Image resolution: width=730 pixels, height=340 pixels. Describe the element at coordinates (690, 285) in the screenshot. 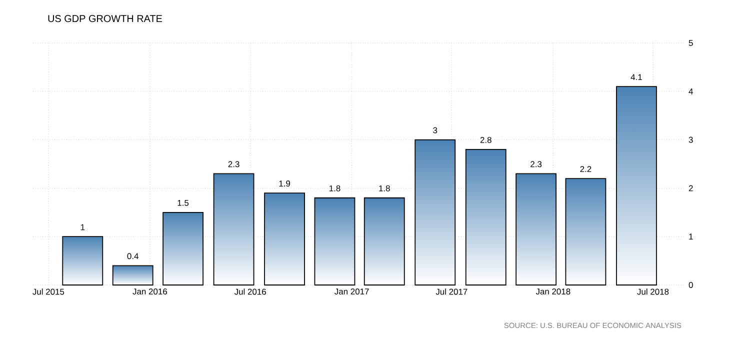

I see `y-tick-label: 0` at that location.